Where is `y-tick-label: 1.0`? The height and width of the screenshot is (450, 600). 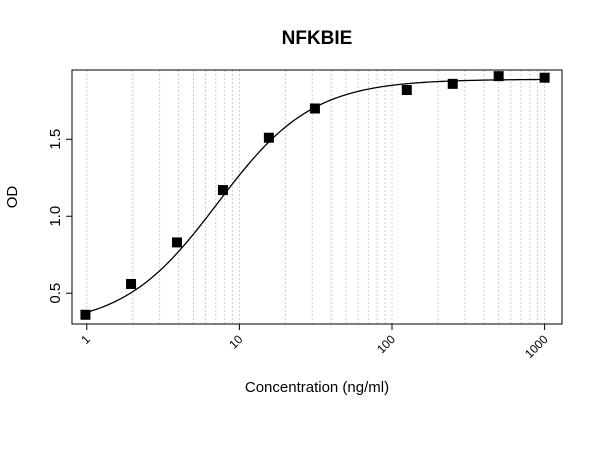 y-tick-label: 1.0 is located at coordinates (55, 216).